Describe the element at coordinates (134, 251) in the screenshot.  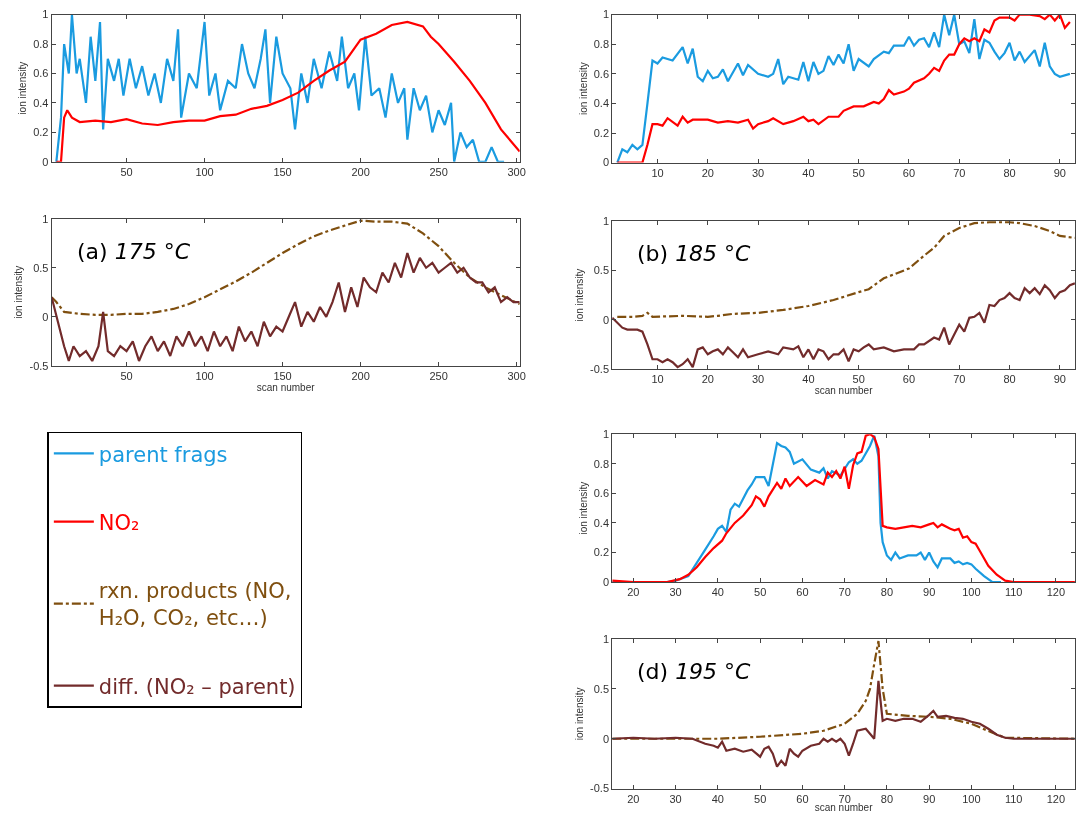
I see `annotation: (a) 175 °C` at that location.